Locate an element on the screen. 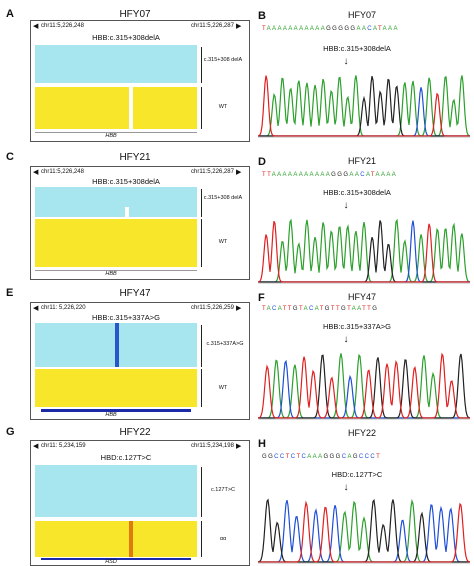 This screenshot has height=566, width=474. reads-left is located at coordinates (82, 108).